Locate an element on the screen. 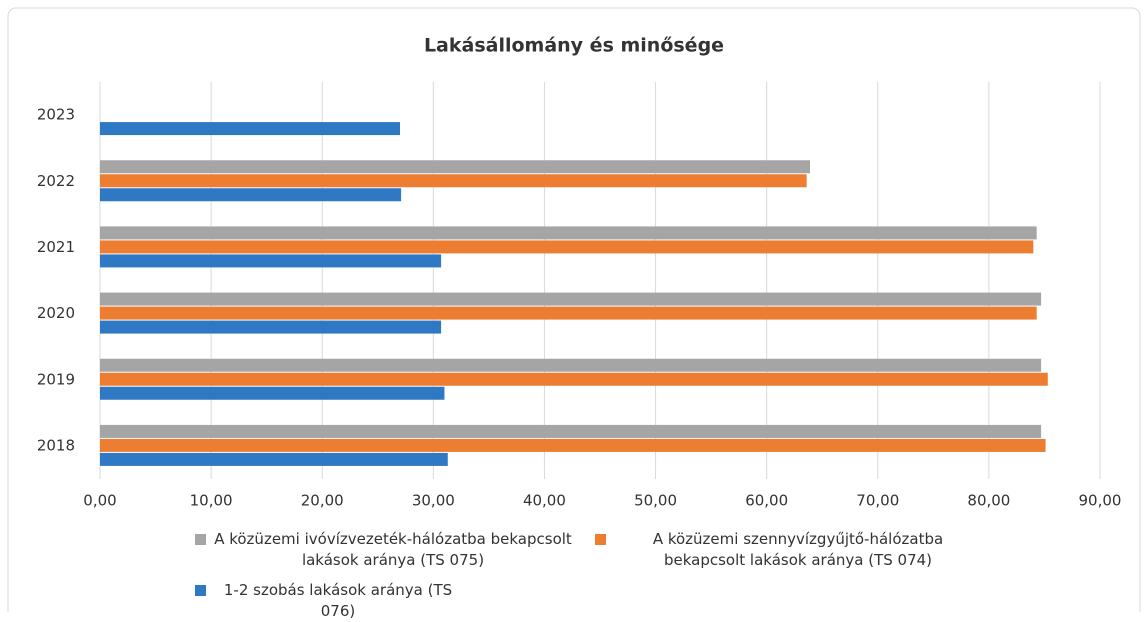 This screenshot has width=1147, height=622. x-tick-label: 10,00 is located at coordinates (211, 501).